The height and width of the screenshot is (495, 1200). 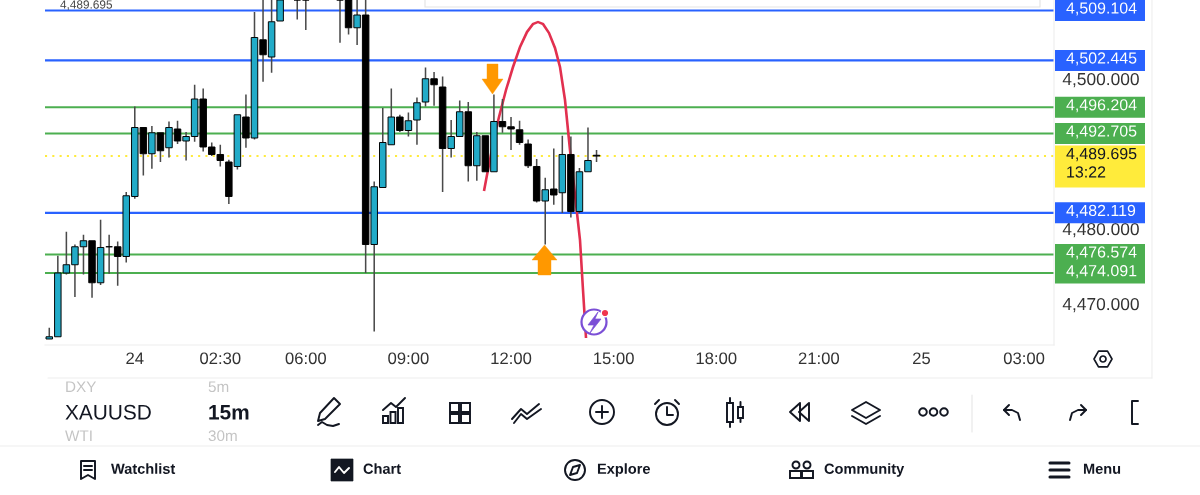 I want to click on text: Chart, so click(x=382, y=468).